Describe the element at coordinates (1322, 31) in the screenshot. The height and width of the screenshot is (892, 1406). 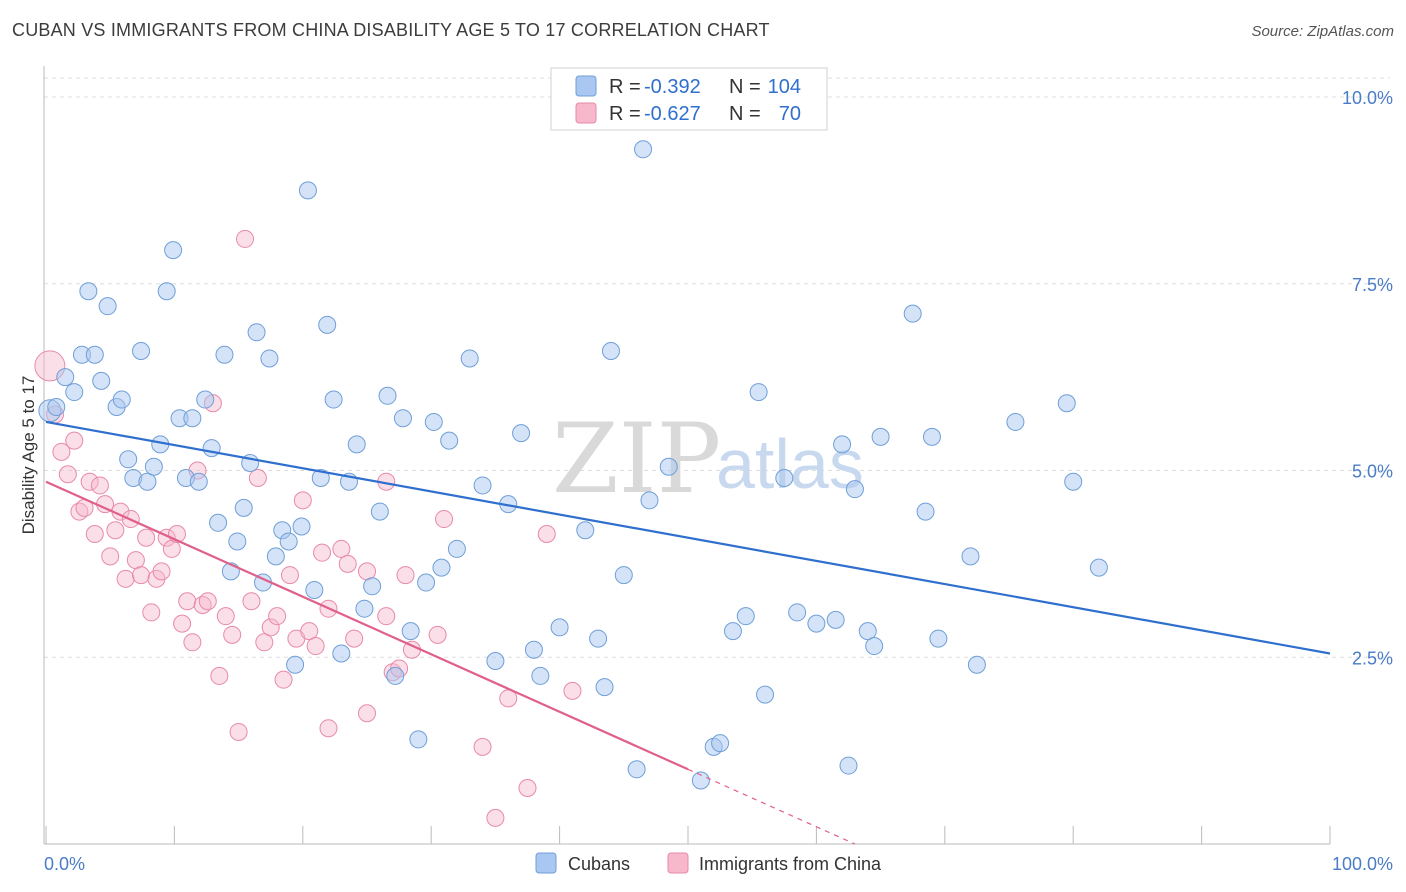
I see `source-credit: Source: ZipAtlas.com` at that location.